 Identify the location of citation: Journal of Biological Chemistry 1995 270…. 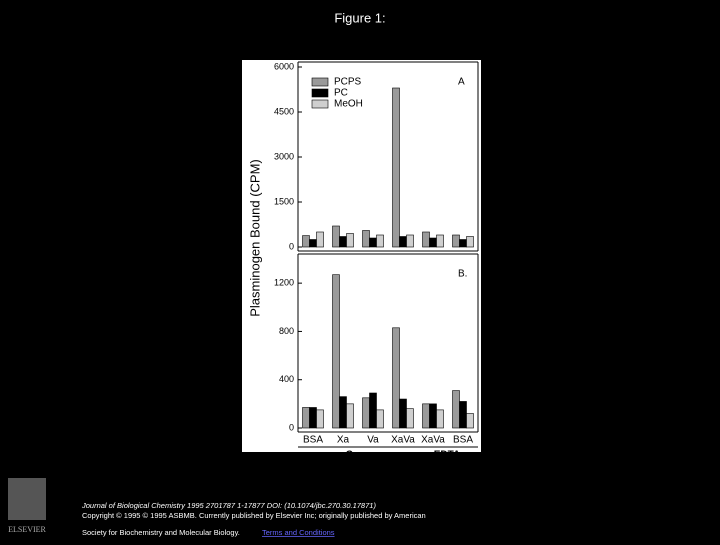
(228, 505).